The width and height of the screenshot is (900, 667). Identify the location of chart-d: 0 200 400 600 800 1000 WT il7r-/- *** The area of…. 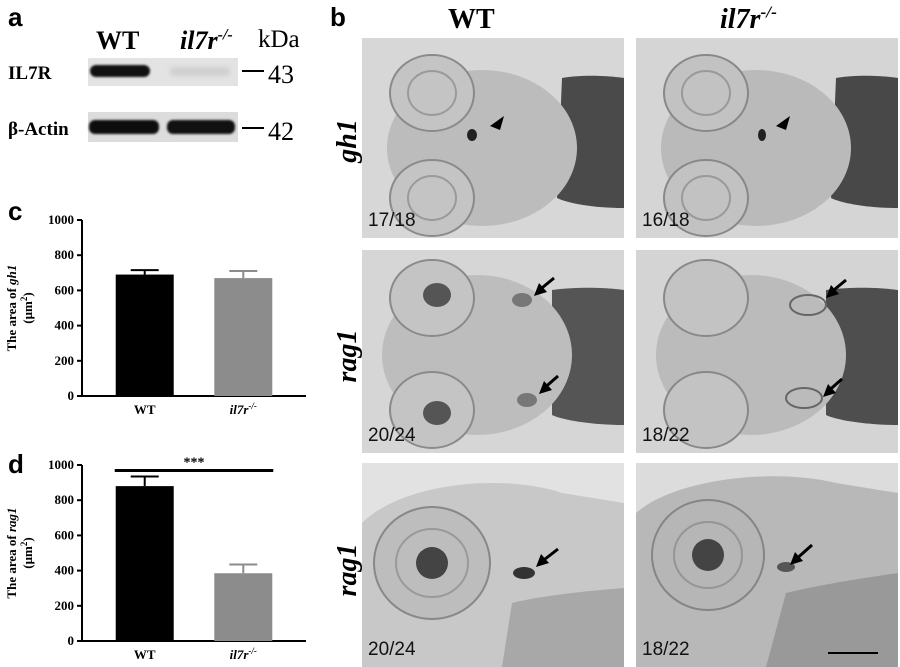
(155, 558).